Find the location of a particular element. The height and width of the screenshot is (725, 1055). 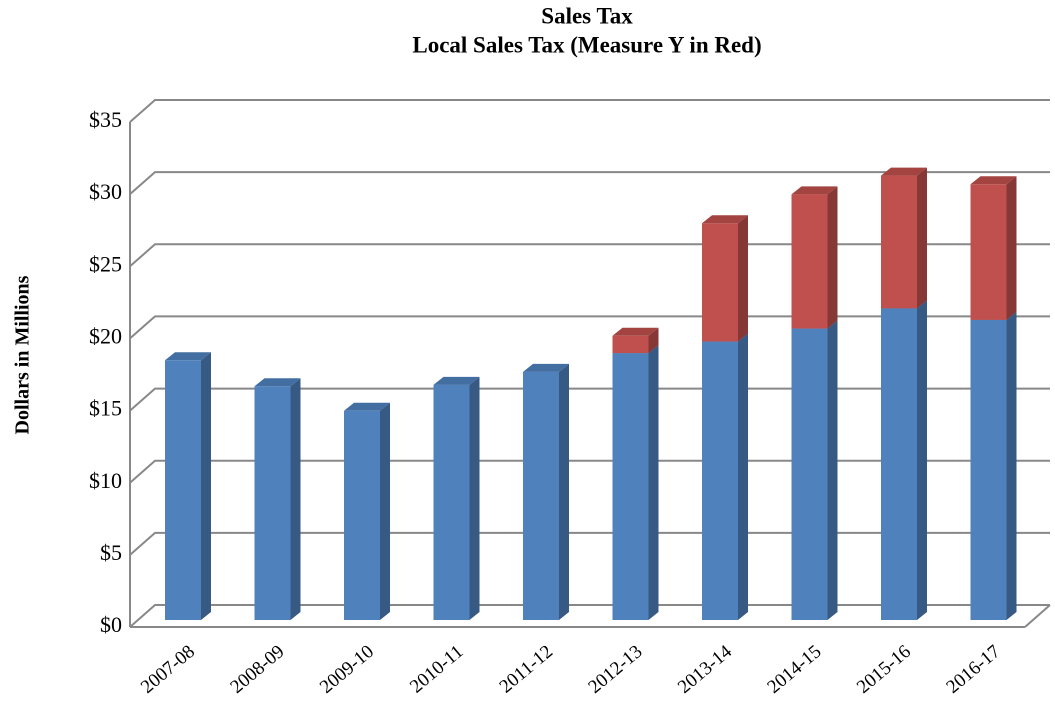

y-tick-label: $15 is located at coordinates (105, 408).